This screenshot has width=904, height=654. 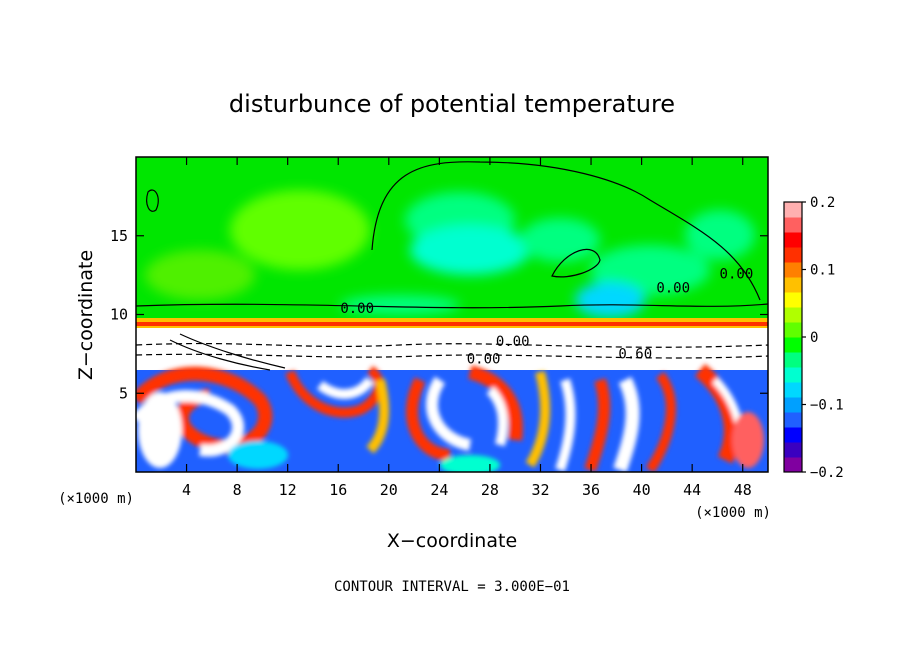 I want to click on x-tick-label: 36, so click(x=591, y=490).